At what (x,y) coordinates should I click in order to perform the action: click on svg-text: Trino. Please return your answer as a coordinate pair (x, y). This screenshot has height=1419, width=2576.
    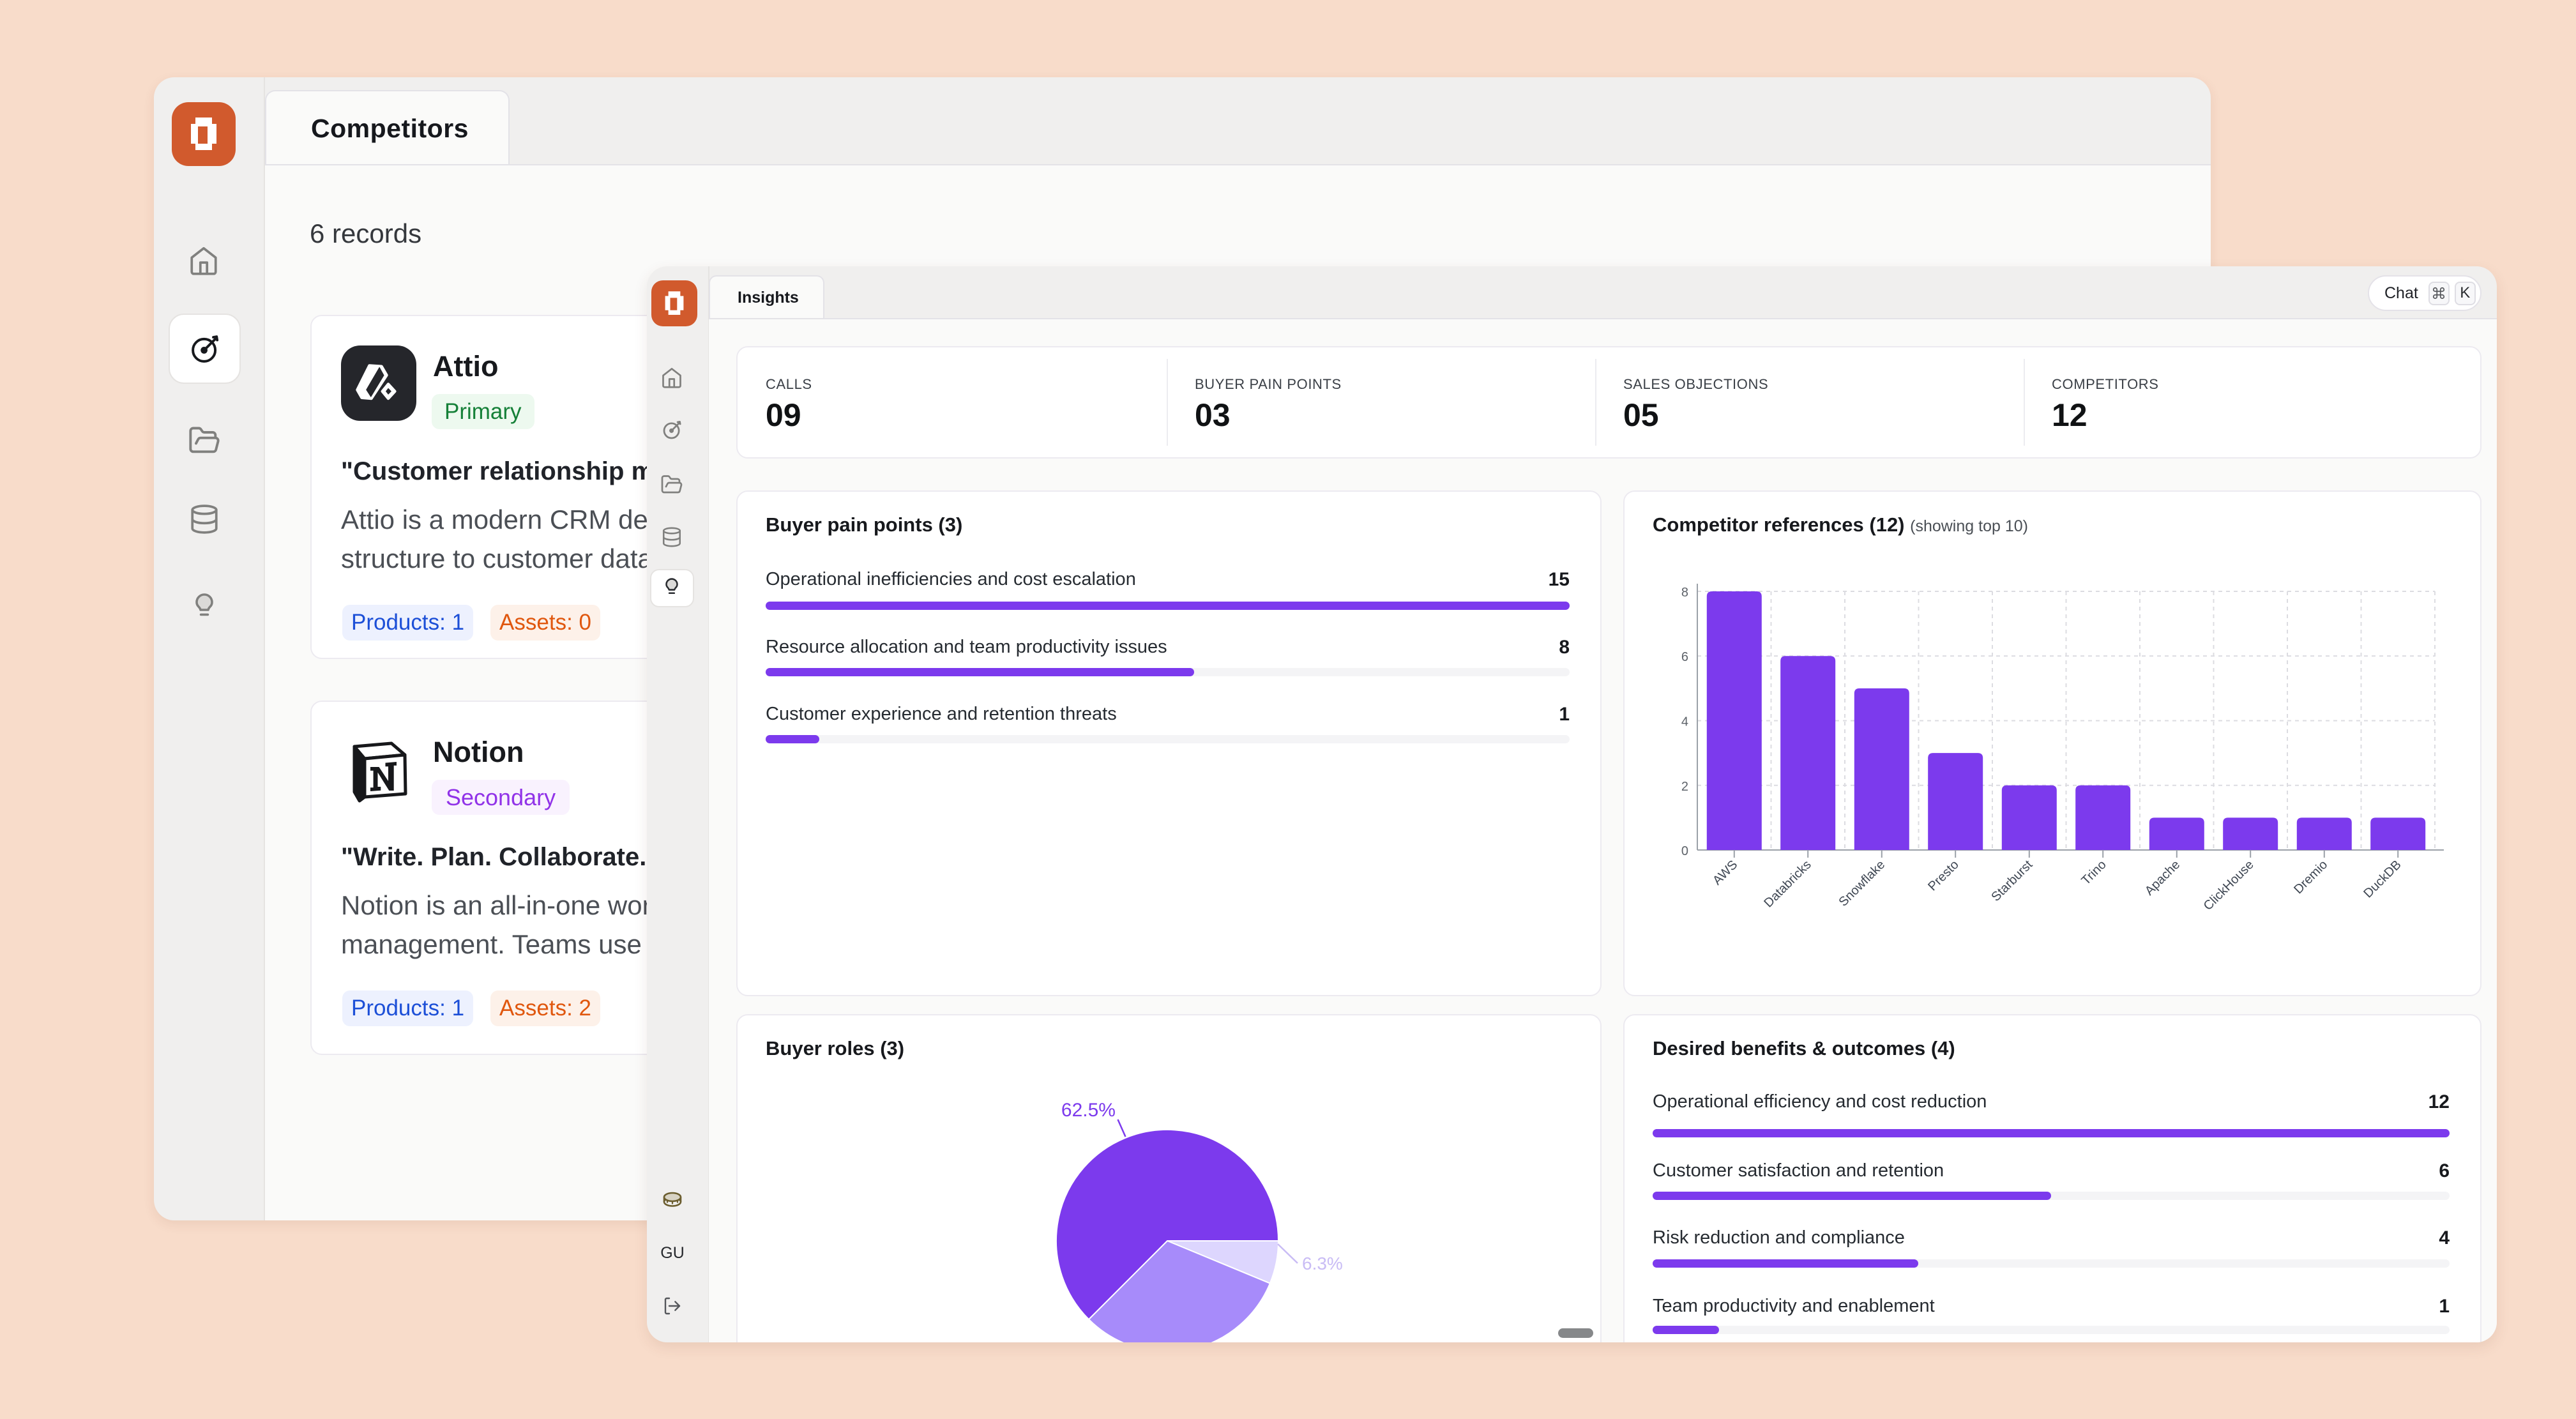
    Looking at the image, I should click on (2094, 873).